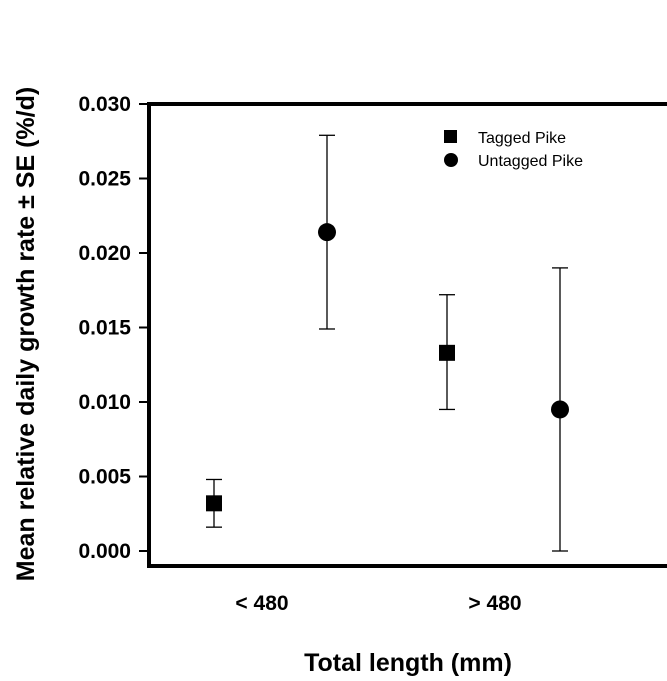 The width and height of the screenshot is (667, 681). Describe the element at coordinates (378, 603) in the screenshot. I see `x-axis-labels: < 480 > 480` at that location.